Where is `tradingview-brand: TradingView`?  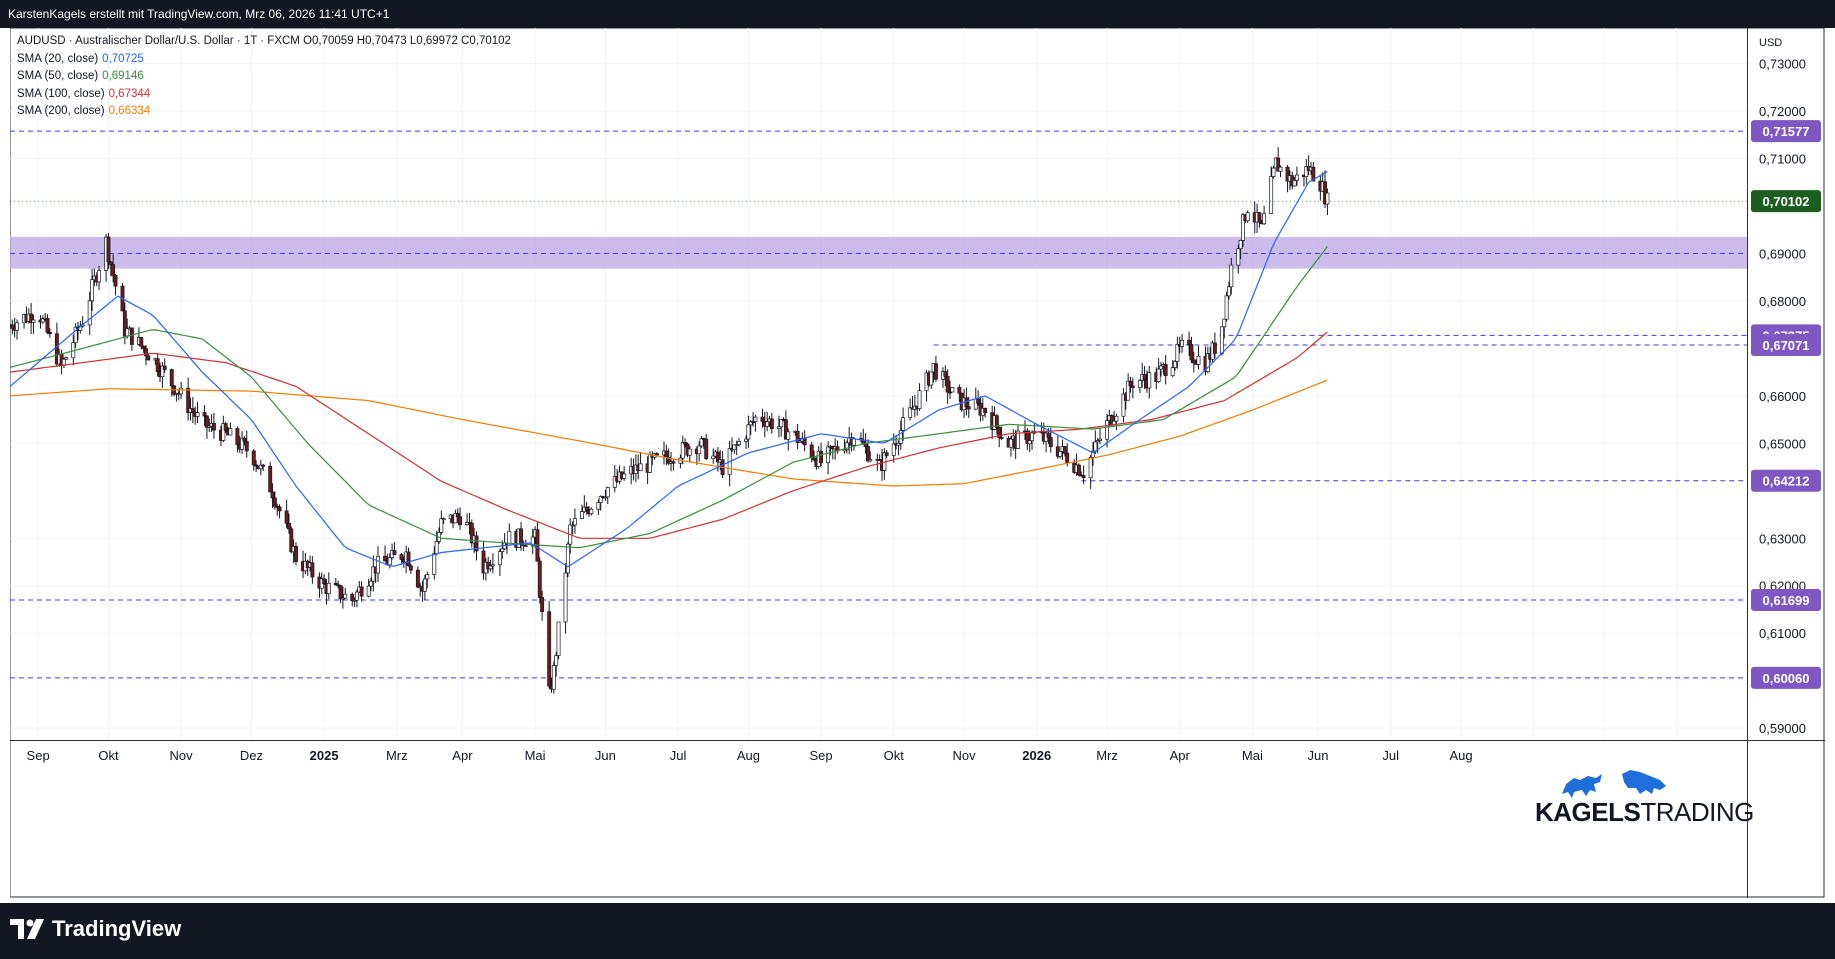
tradingview-brand: TradingView is located at coordinates (95, 929).